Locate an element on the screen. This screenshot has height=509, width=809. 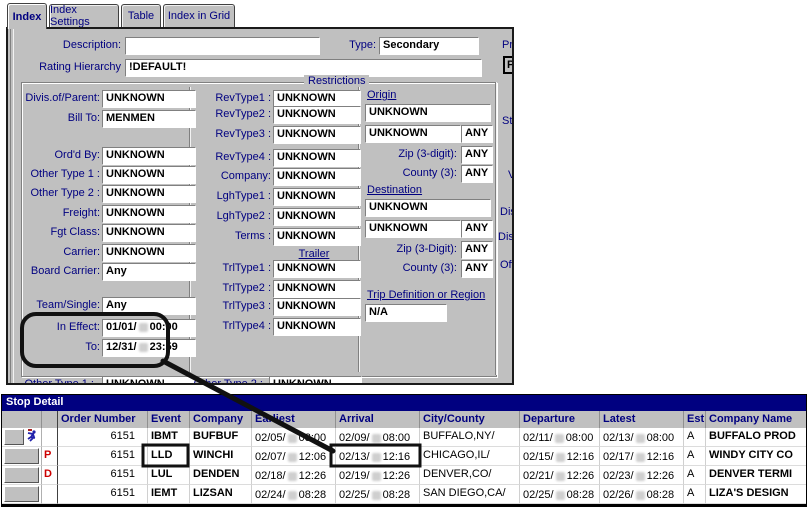
fgt-class-field: UNKNOWN is located at coordinates (149, 233).